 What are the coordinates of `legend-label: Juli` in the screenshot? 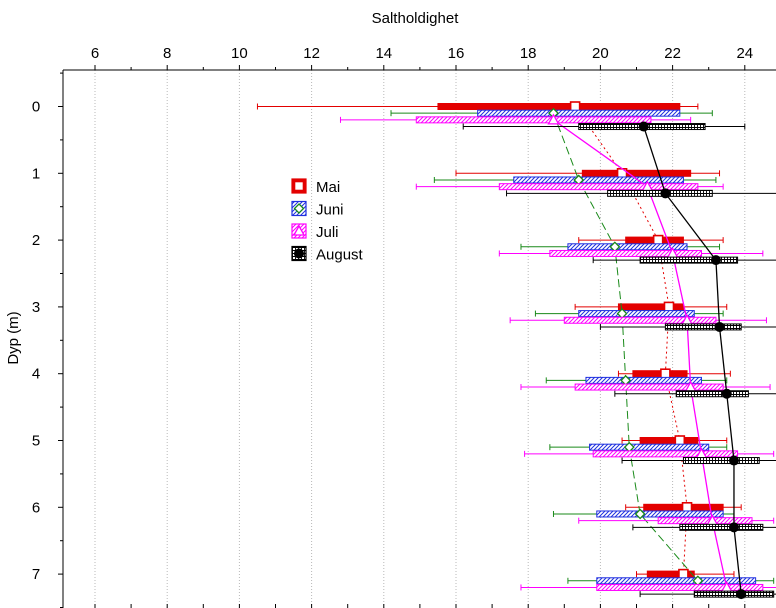 It's located at (327, 232).